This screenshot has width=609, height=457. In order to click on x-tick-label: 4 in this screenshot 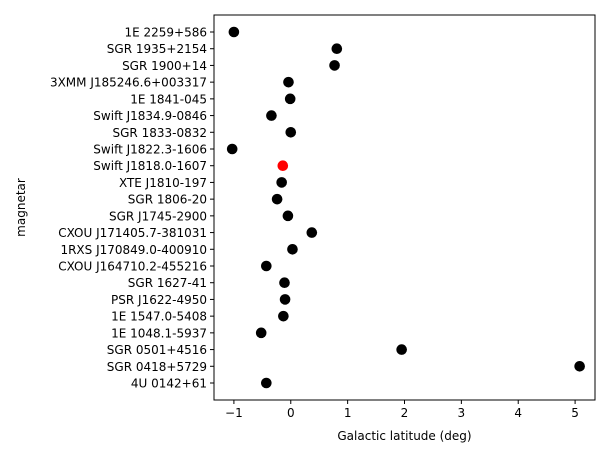, I will do `click(518, 413)`.